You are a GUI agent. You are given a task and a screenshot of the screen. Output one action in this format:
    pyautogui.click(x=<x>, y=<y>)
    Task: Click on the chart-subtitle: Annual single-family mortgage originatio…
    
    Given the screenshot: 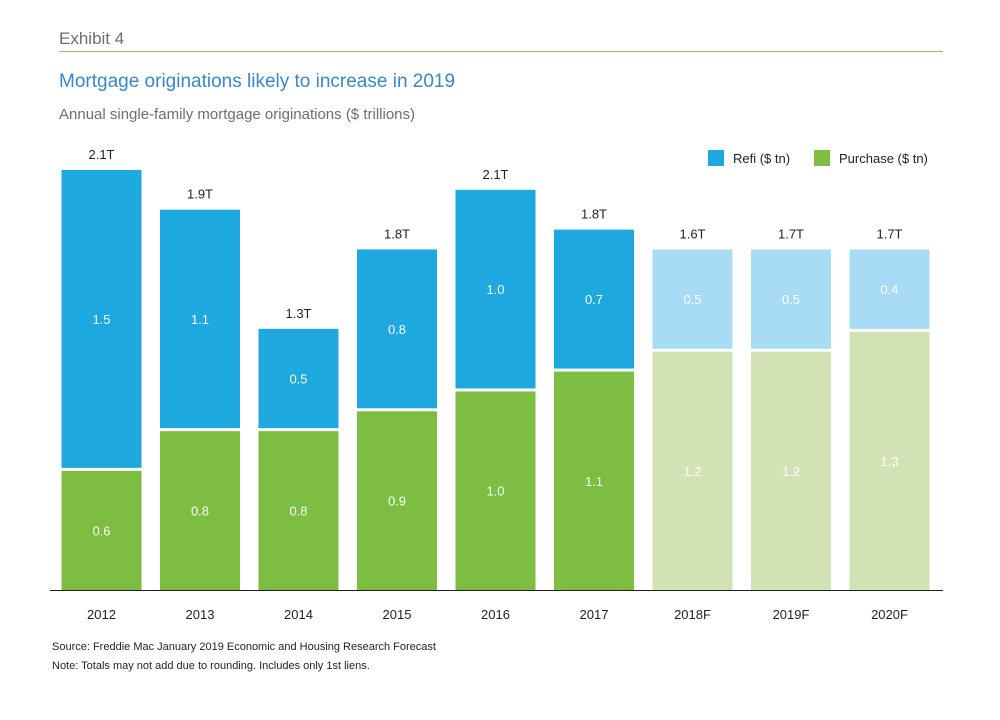 What is the action you would take?
    pyautogui.click(x=237, y=114)
    